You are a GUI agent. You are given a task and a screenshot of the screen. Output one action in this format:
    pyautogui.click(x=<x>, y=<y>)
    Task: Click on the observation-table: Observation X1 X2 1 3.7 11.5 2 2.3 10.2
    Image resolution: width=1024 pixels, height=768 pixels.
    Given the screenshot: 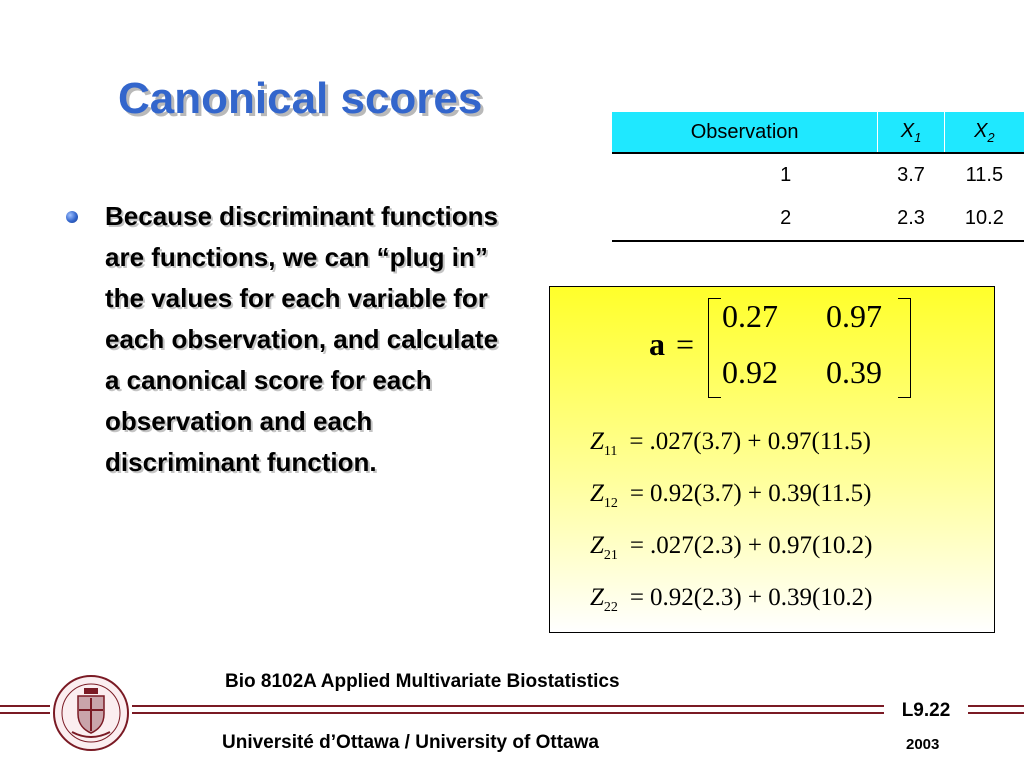 What is the action you would take?
    pyautogui.click(x=818, y=177)
    